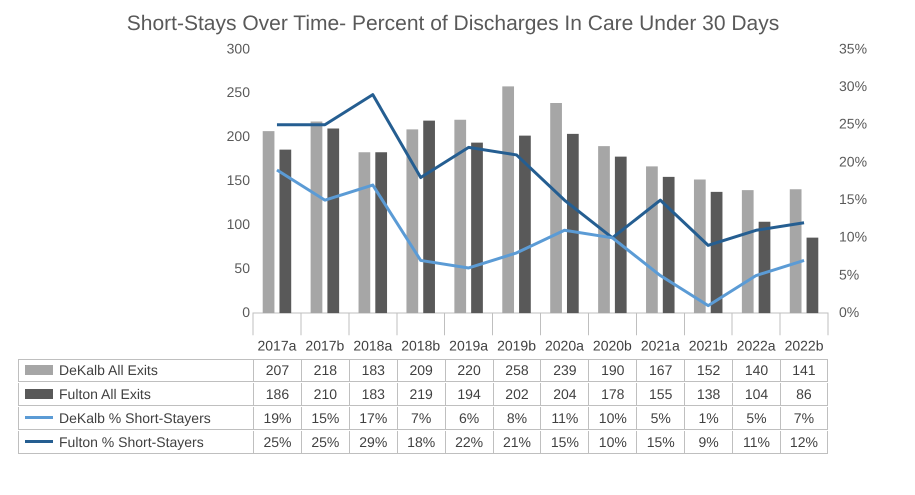 Image resolution: width=915 pixels, height=495 pixels. What do you see at coordinates (105, 394) in the screenshot?
I see `legend-label: Fulton All Exits` at bounding box center [105, 394].